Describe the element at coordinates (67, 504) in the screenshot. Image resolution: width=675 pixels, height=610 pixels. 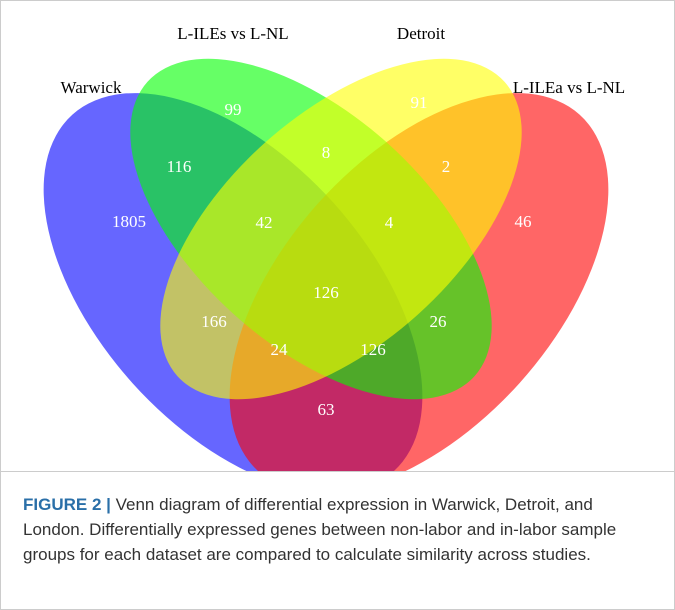
I see `caption-lead: FIGURE 2 |` at that location.